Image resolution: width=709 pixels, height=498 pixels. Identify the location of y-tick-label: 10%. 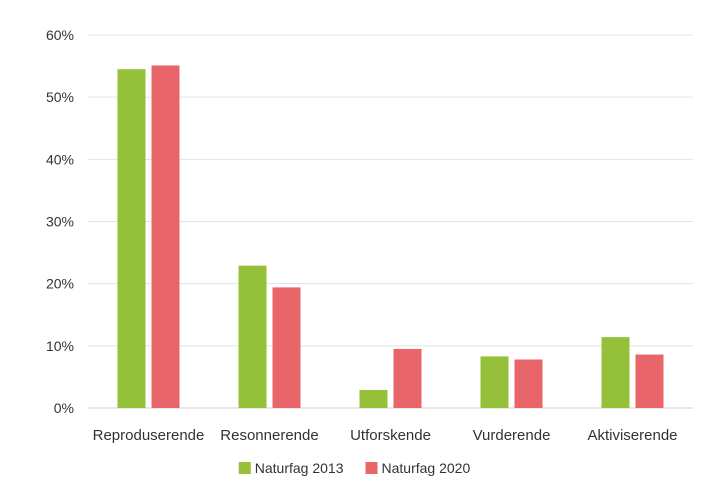
(60, 346).